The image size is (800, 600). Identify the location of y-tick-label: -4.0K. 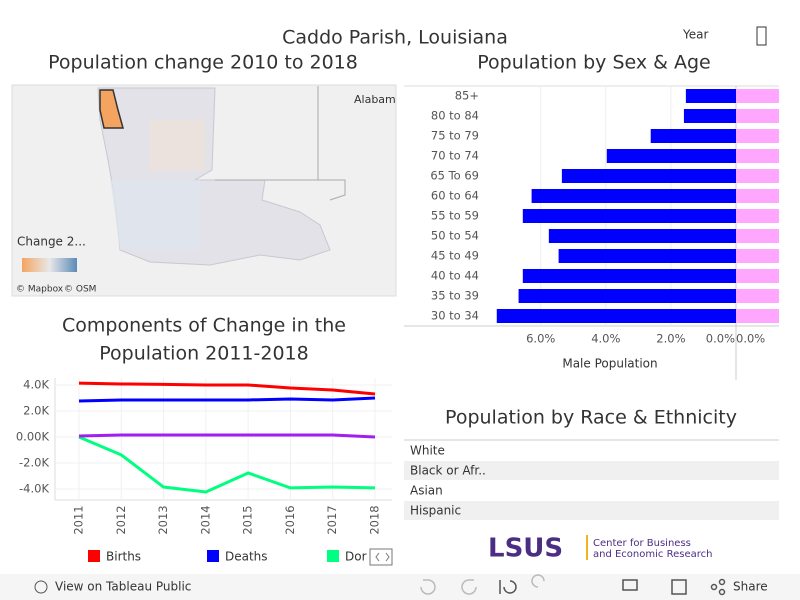
(34, 488).